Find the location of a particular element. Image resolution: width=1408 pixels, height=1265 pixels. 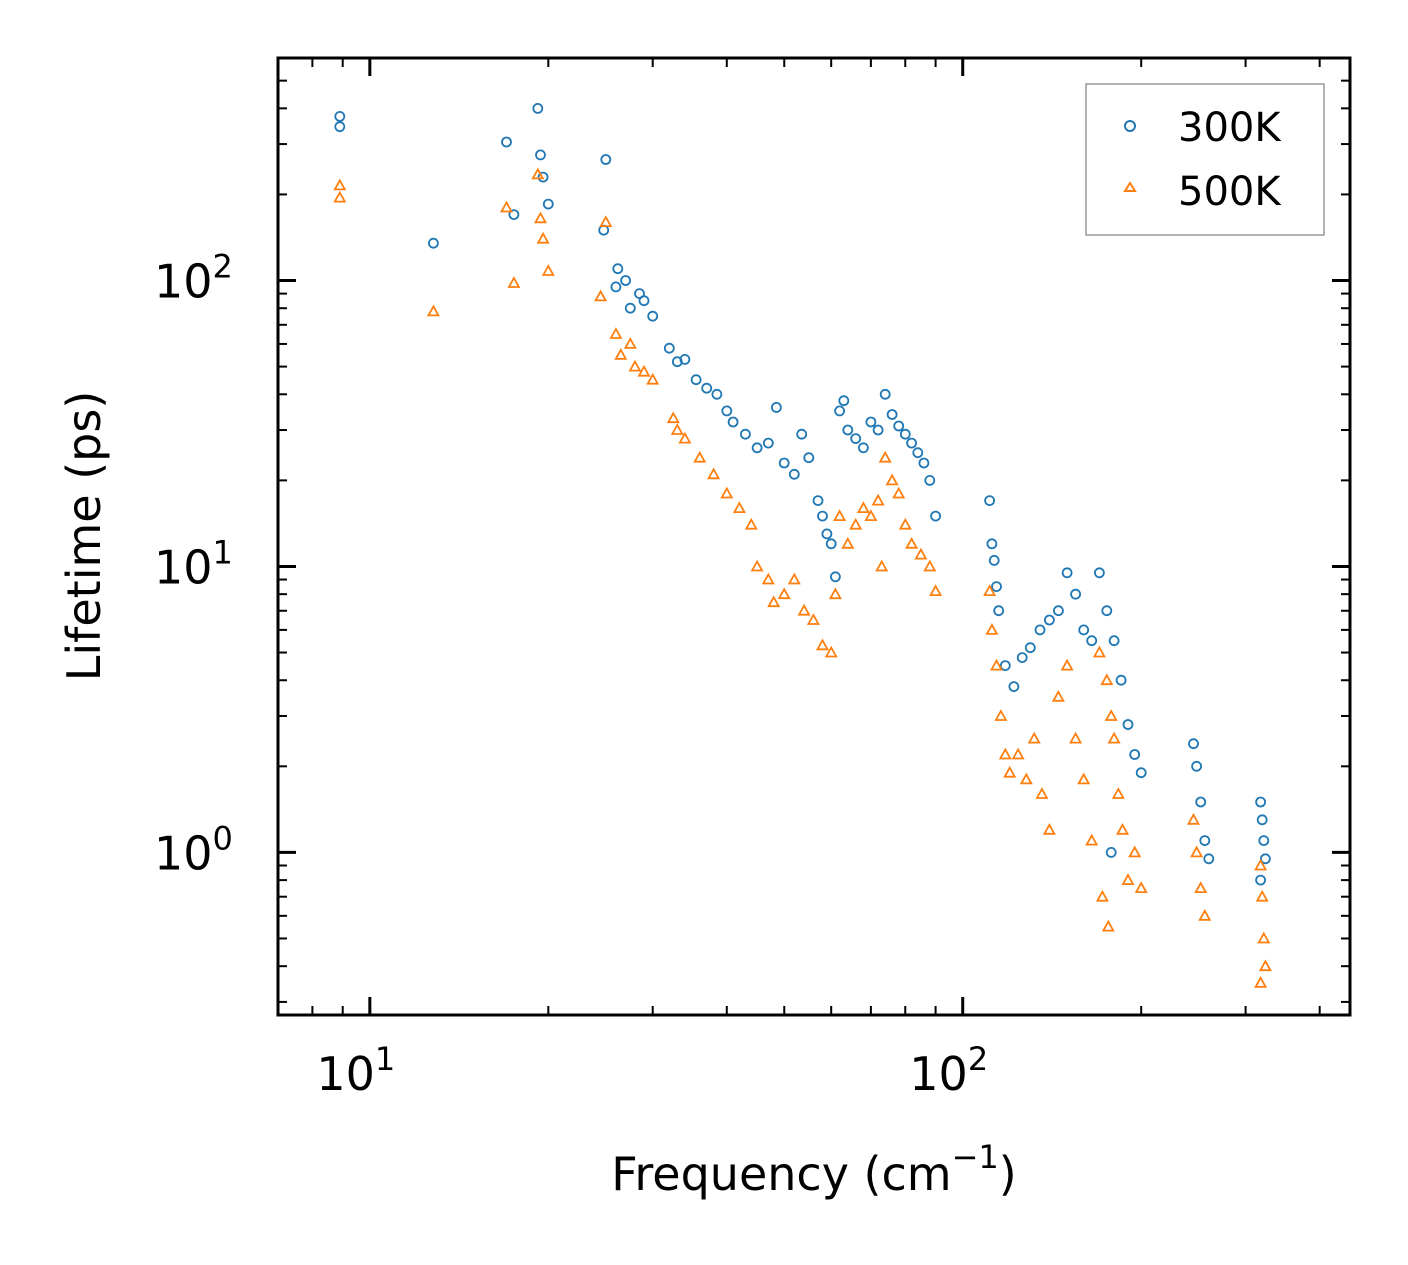

legend-label-500k: 500K is located at coordinates (1230, 192).